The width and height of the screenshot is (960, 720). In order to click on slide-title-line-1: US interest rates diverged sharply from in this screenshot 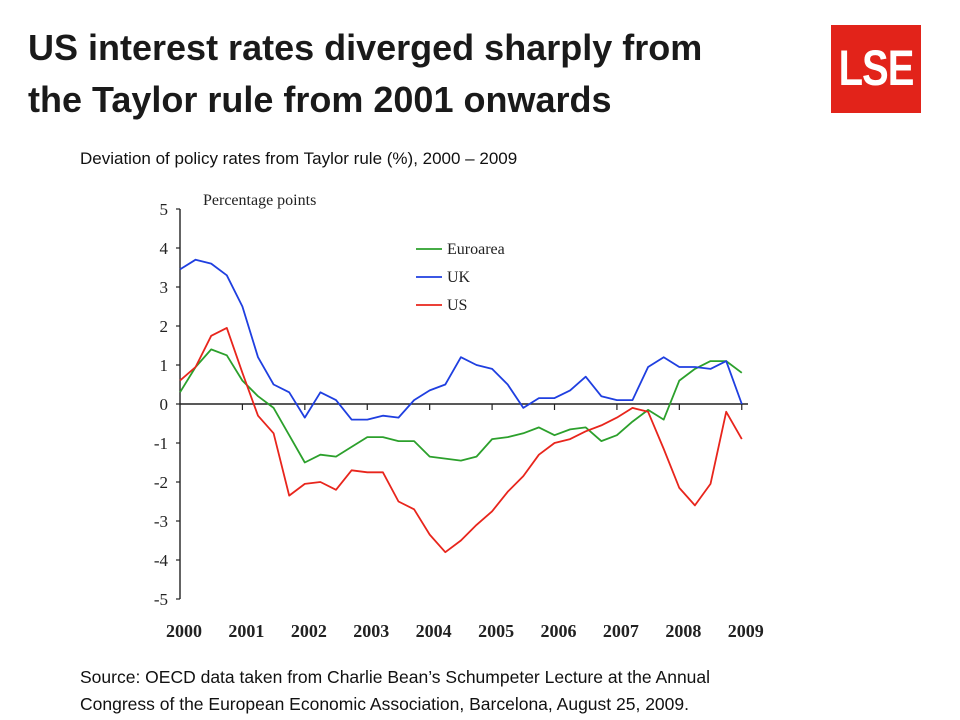, I will do `click(365, 47)`.